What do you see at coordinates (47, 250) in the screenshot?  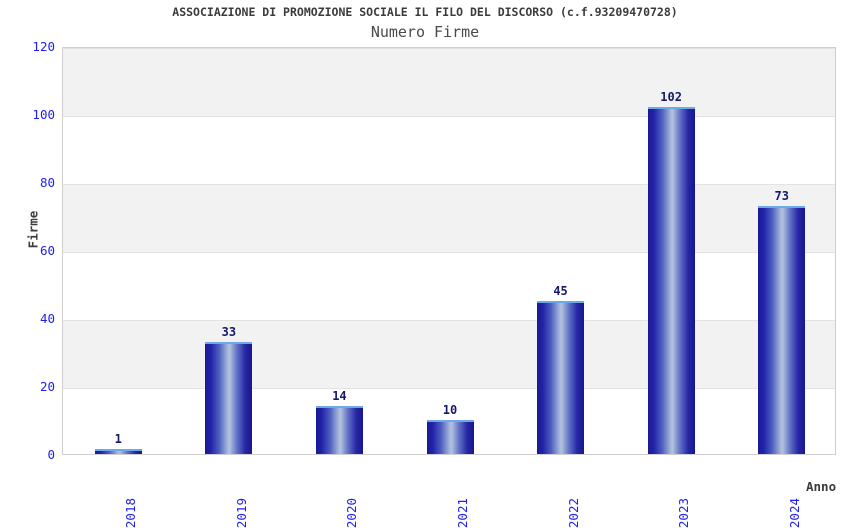 I see `y-tick-label: 60` at bounding box center [47, 250].